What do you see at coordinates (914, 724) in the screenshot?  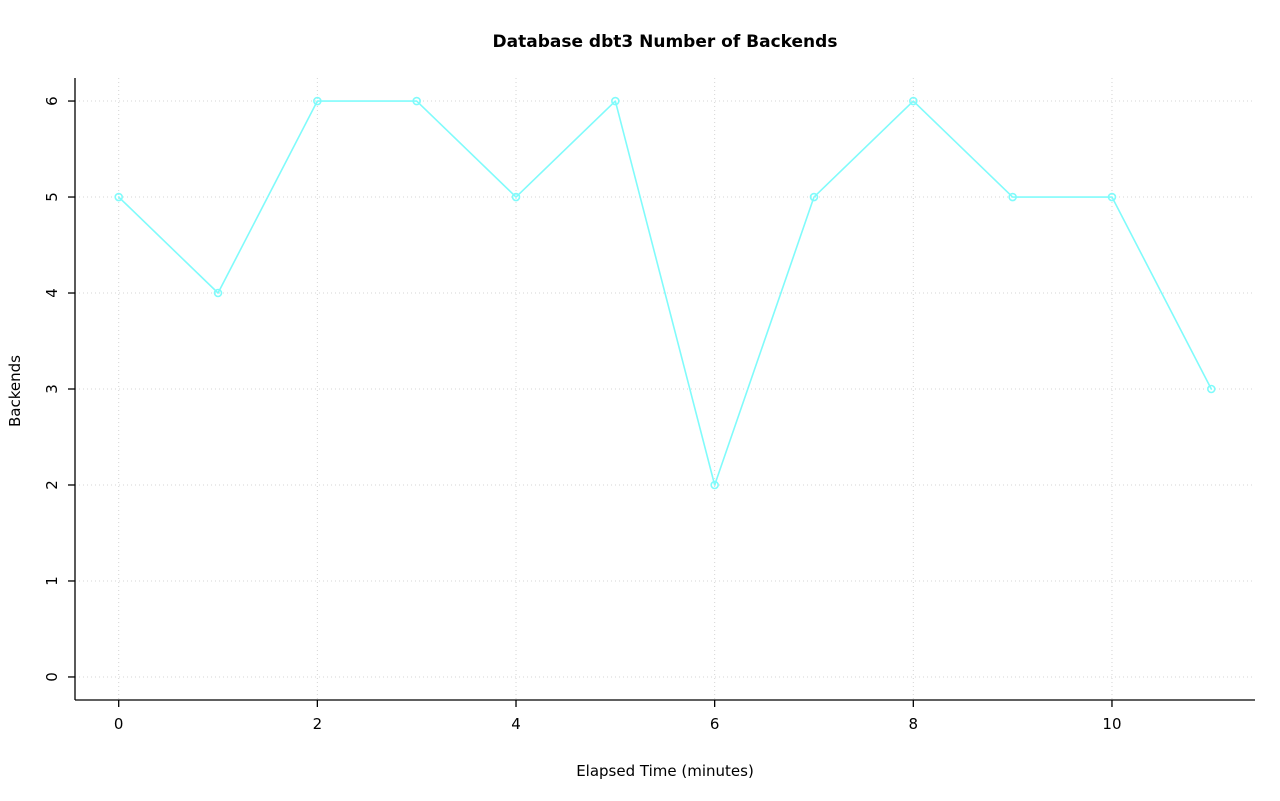 I see `x-tick-label: 8` at bounding box center [914, 724].